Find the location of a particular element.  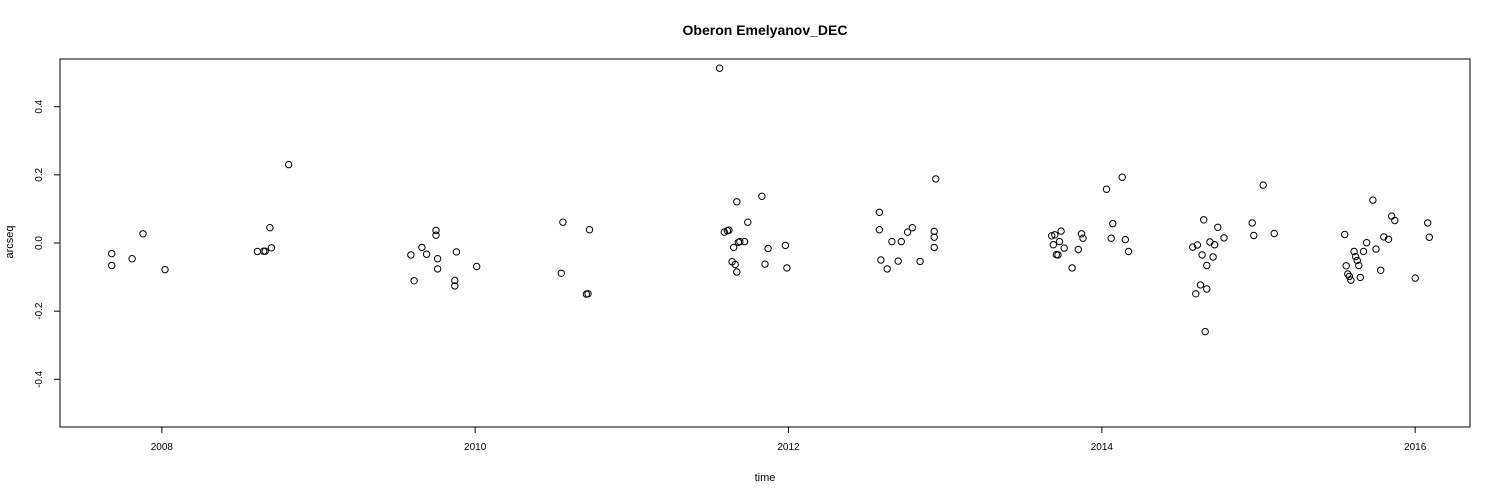

x-axis: 2008 2010 2012 2014 2016 is located at coordinates (792, 439).